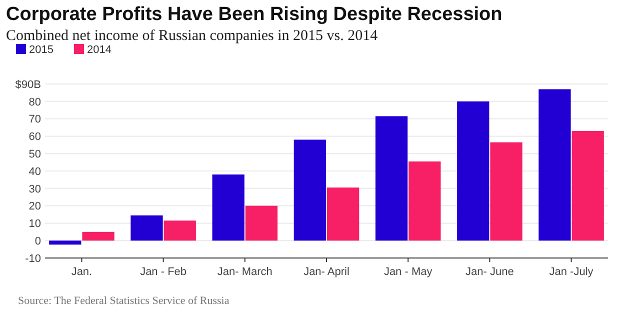  Describe the element at coordinates (254, 14) in the screenshot. I see `chart-title: Corporate Profits Have Been Rising Despite Recession` at that location.